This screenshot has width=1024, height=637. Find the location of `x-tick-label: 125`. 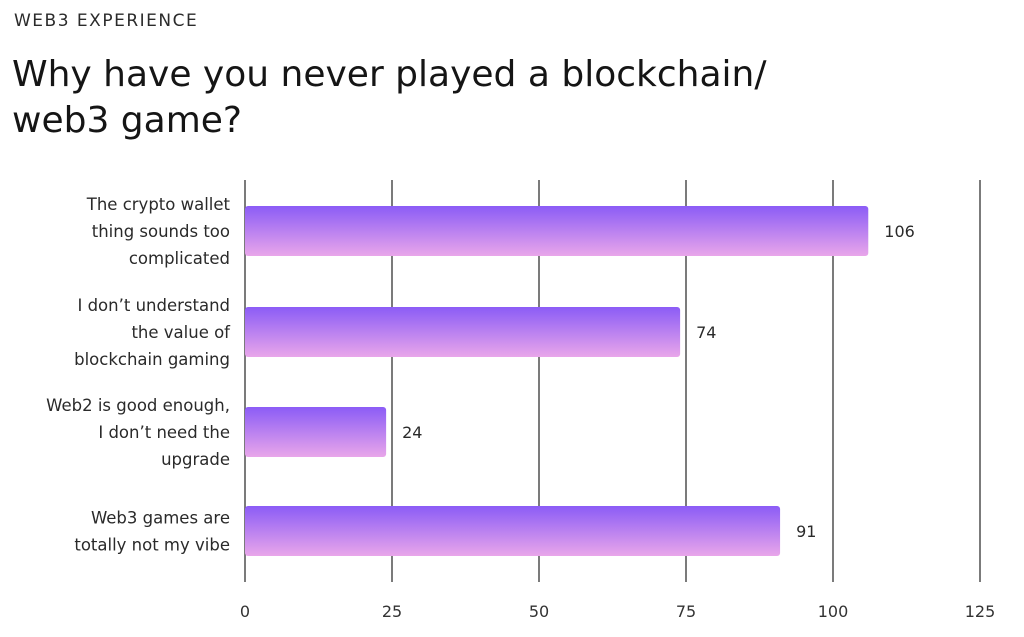

x-tick-label: 125 is located at coordinates (980, 611).